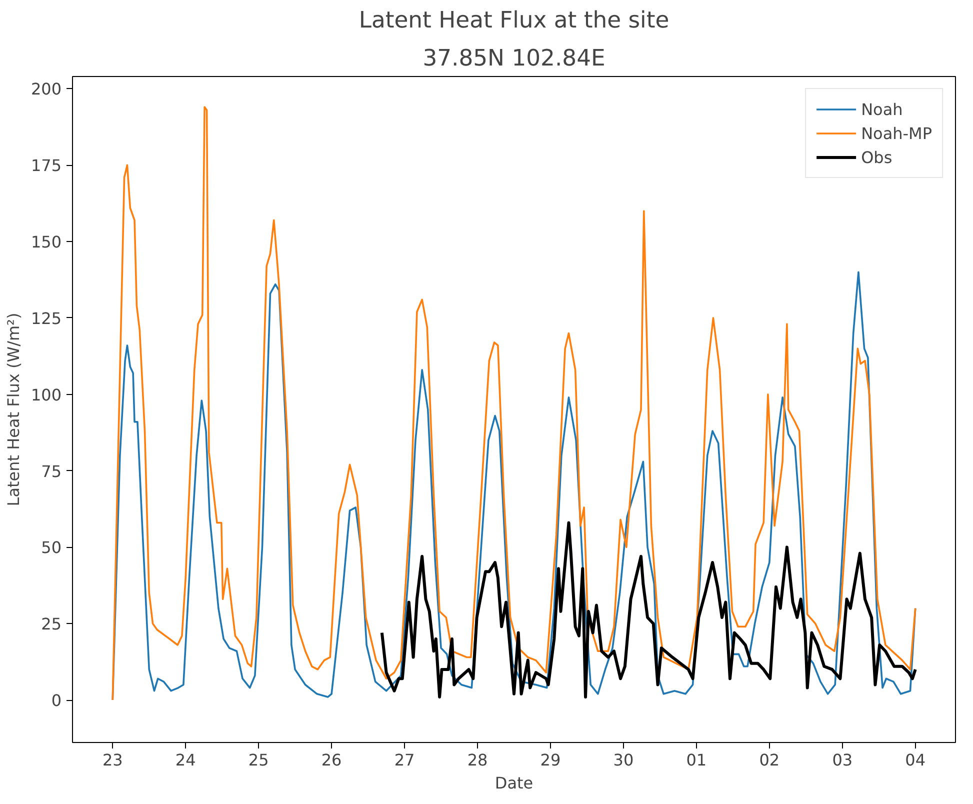 This screenshot has height=804, width=973. What do you see at coordinates (258, 760) in the screenshot?
I see `x-tick-label: 25` at bounding box center [258, 760].